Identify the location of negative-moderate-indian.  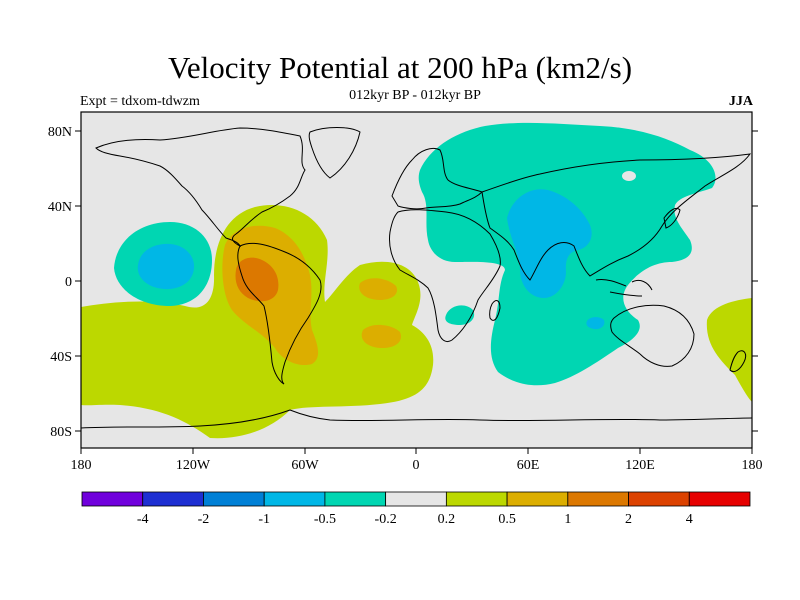
(549, 243).